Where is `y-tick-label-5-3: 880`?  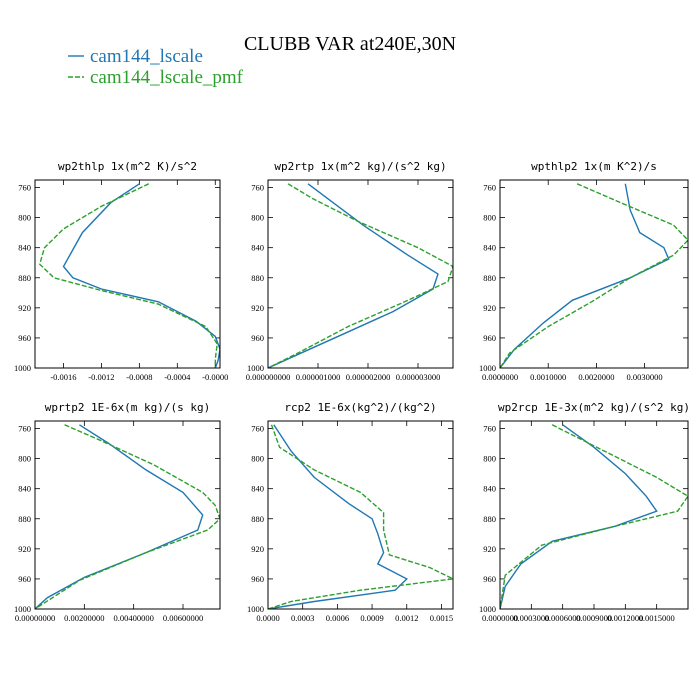 y-tick-label-5-3: 880 is located at coordinates (489, 519).